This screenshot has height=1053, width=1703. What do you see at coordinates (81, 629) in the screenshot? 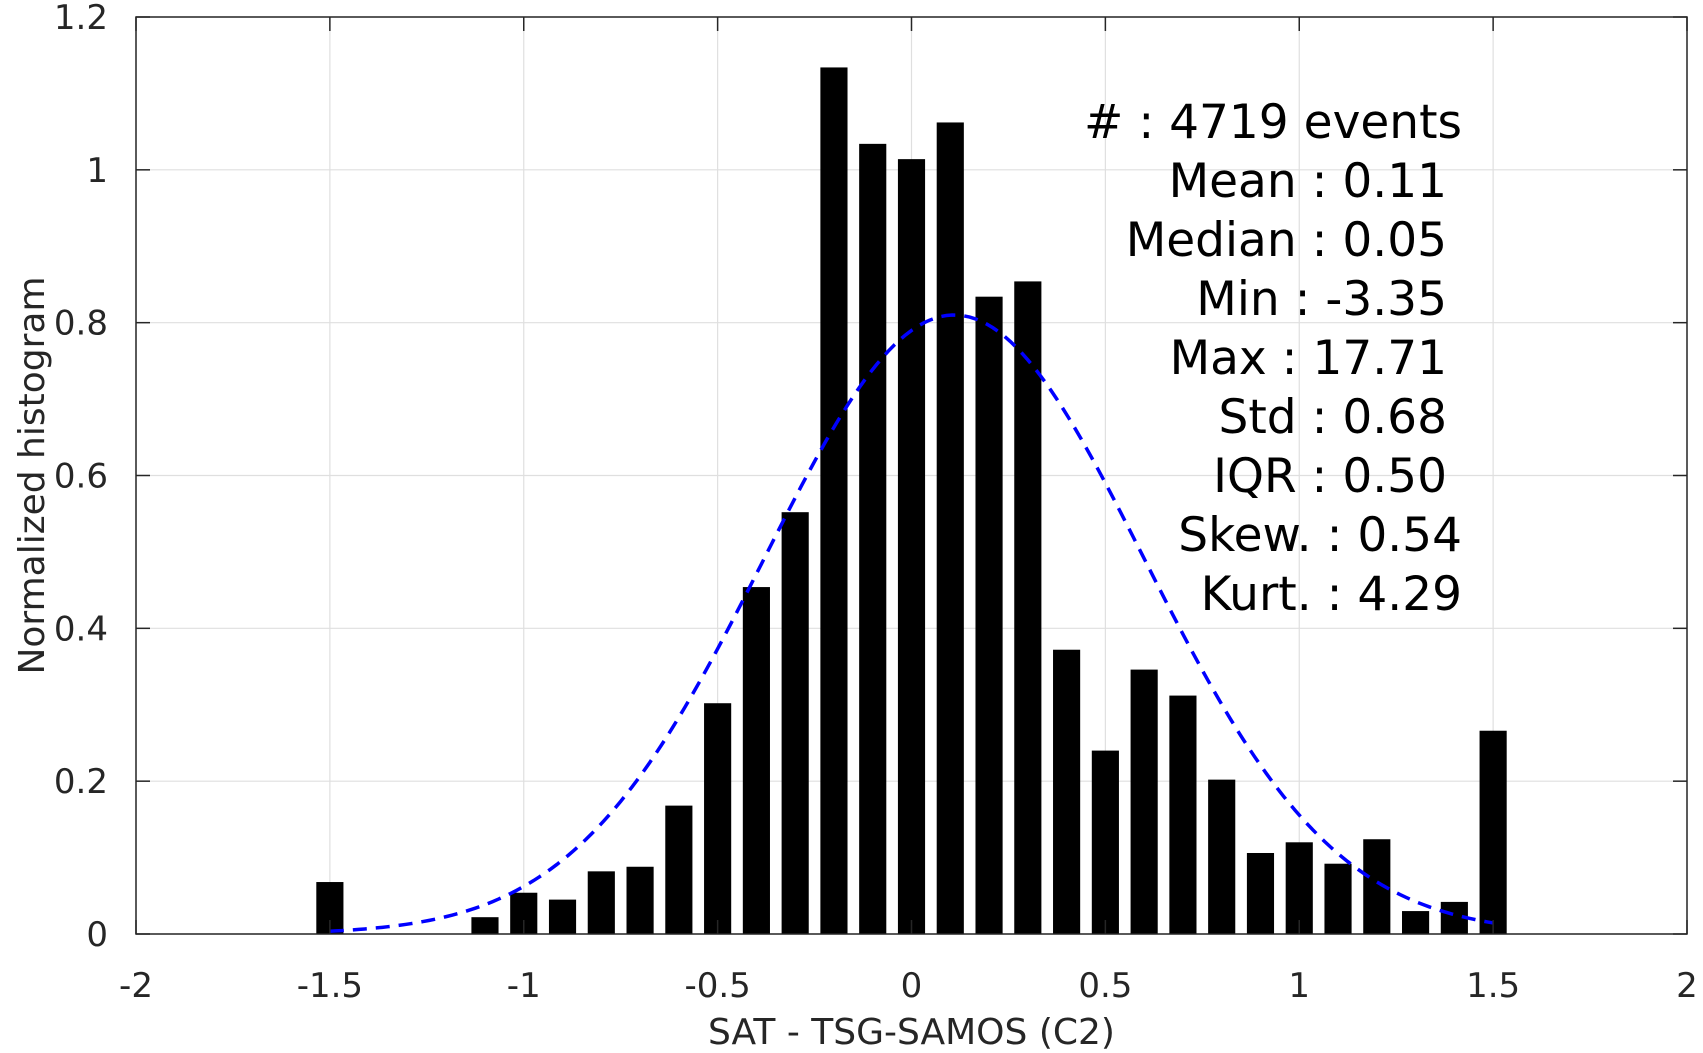
I see `y-tick-label: 0.4` at bounding box center [81, 629].